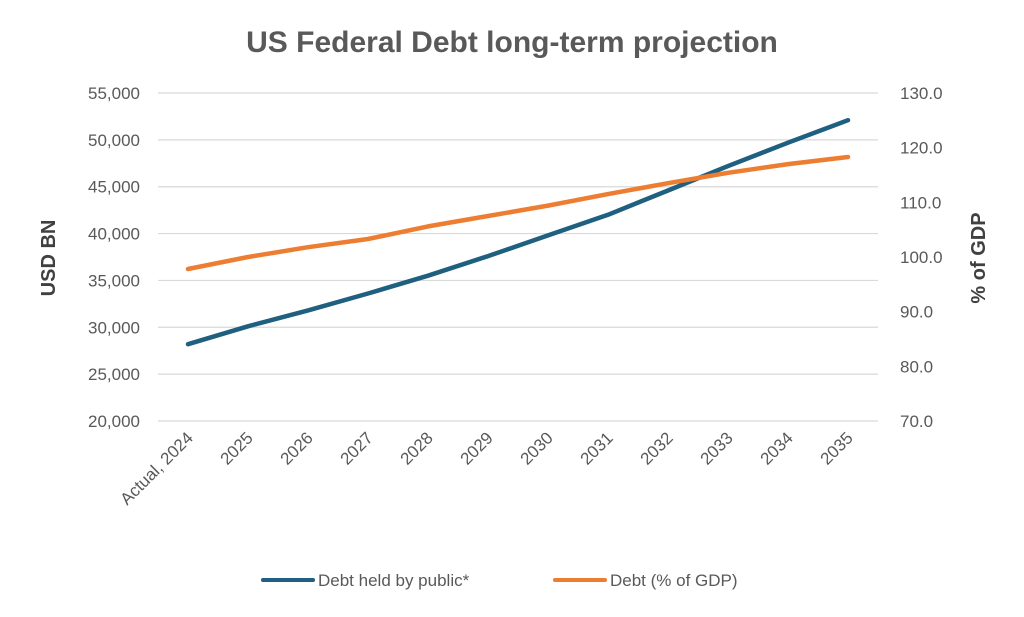  What do you see at coordinates (837, 448) in the screenshot?
I see `x-tick-label: 2035` at bounding box center [837, 448].